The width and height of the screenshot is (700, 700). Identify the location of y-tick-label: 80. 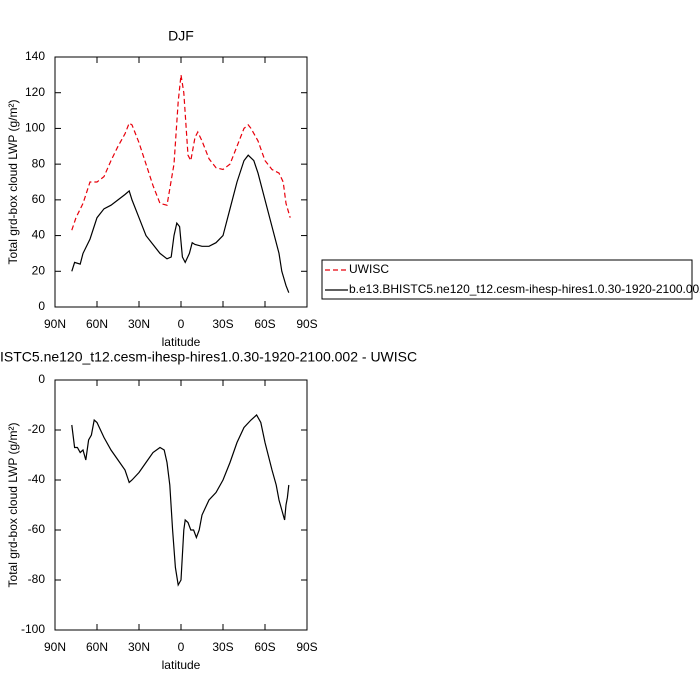
(39, 163).